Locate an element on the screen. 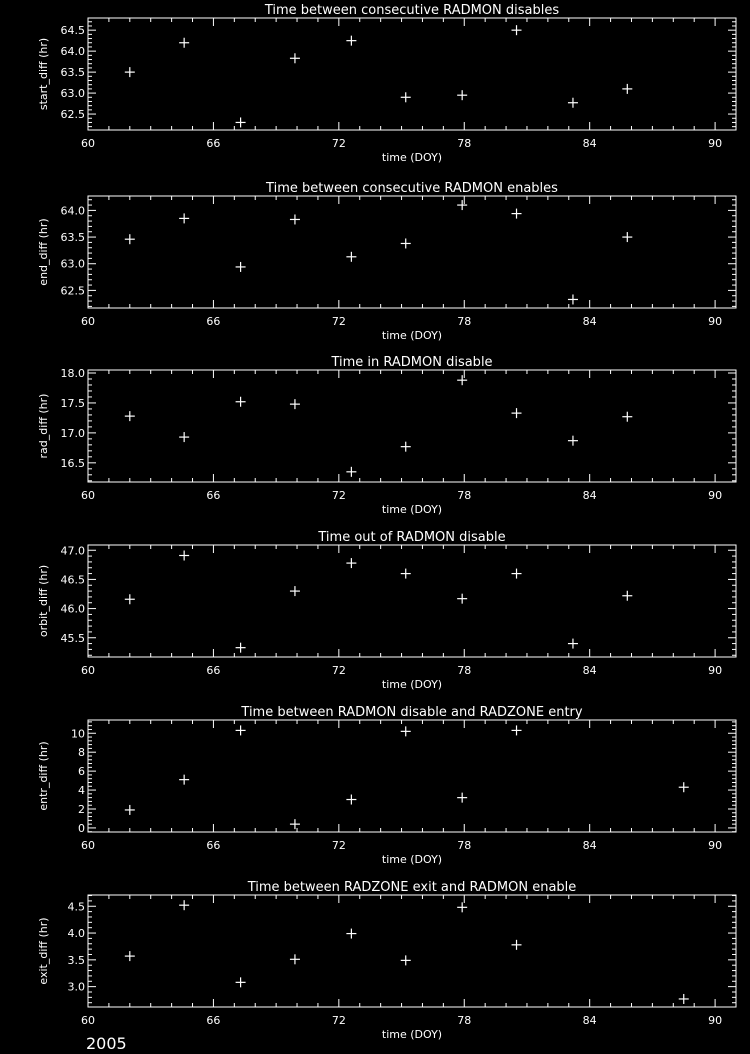 This screenshot has width=750, height=1054. y-tick-label: 63.5 is located at coordinates (73, 72).